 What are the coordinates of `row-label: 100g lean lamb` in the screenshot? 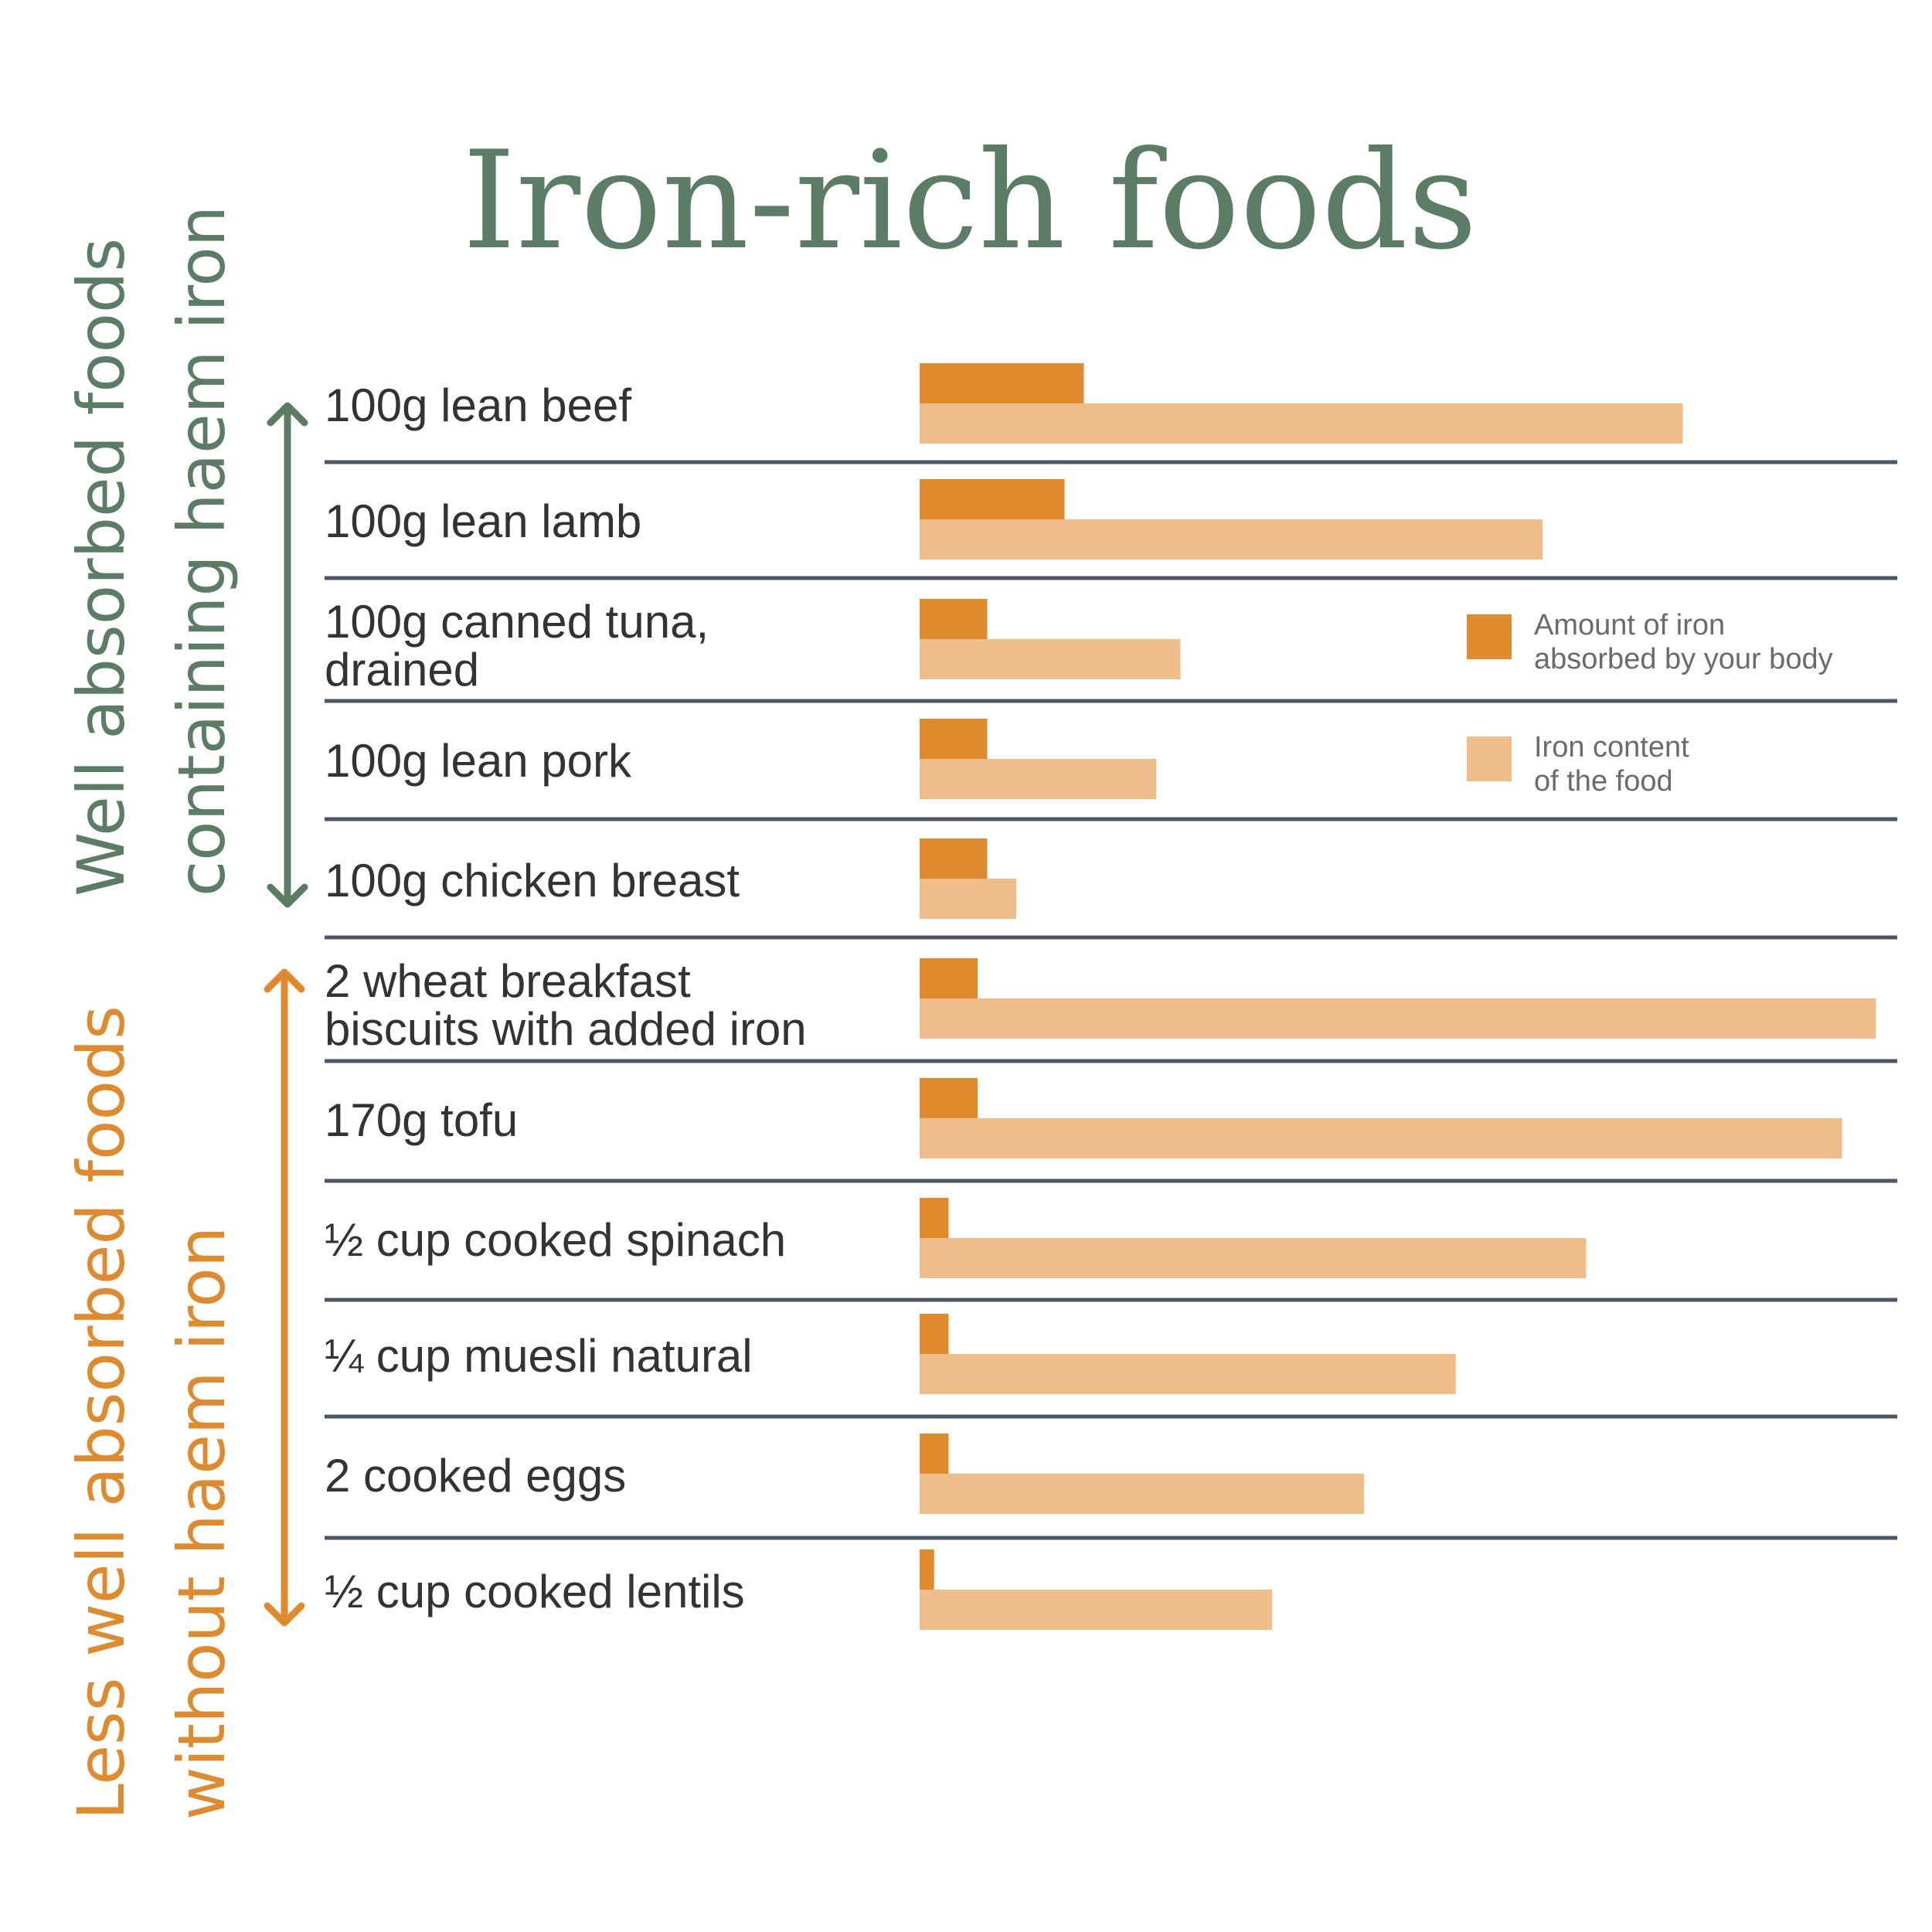 It's located at (483, 521).